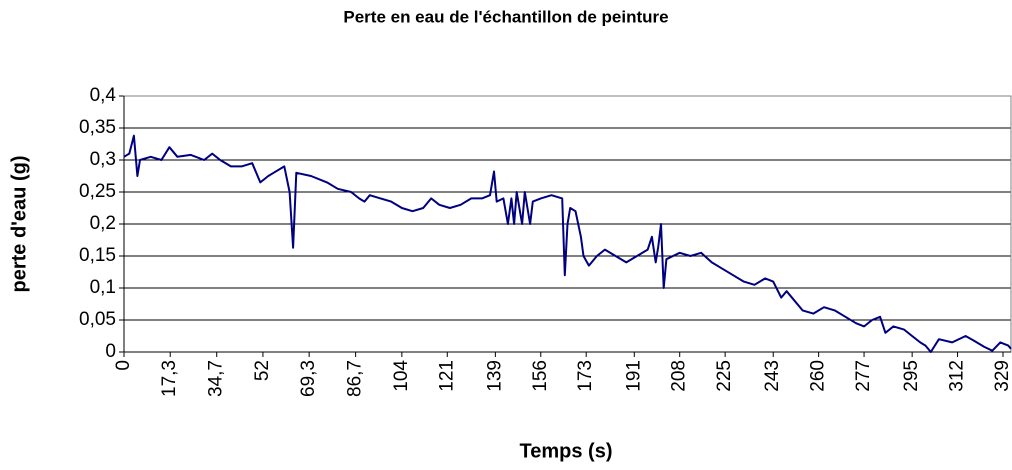  Describe the element at coordinates (19, 224) in the screenshot. I see `y-axis-title: perte d'eau (g)` at that location.